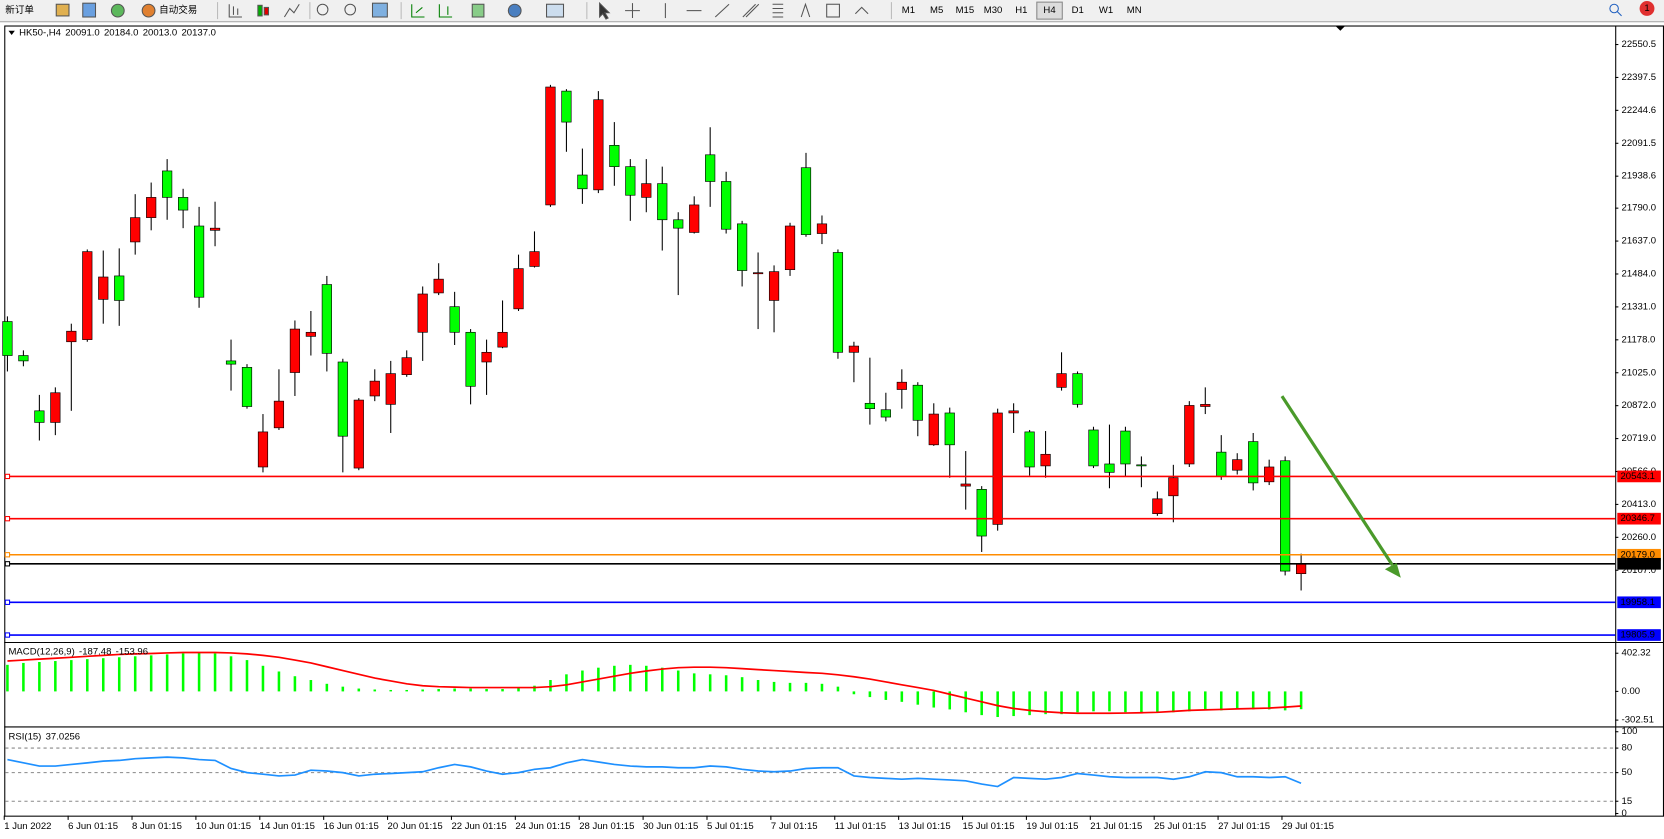 This screenshot has height=839, width=1664. I want to click on x-tick-label: 20 Jun 01:15, so click(415, 826).